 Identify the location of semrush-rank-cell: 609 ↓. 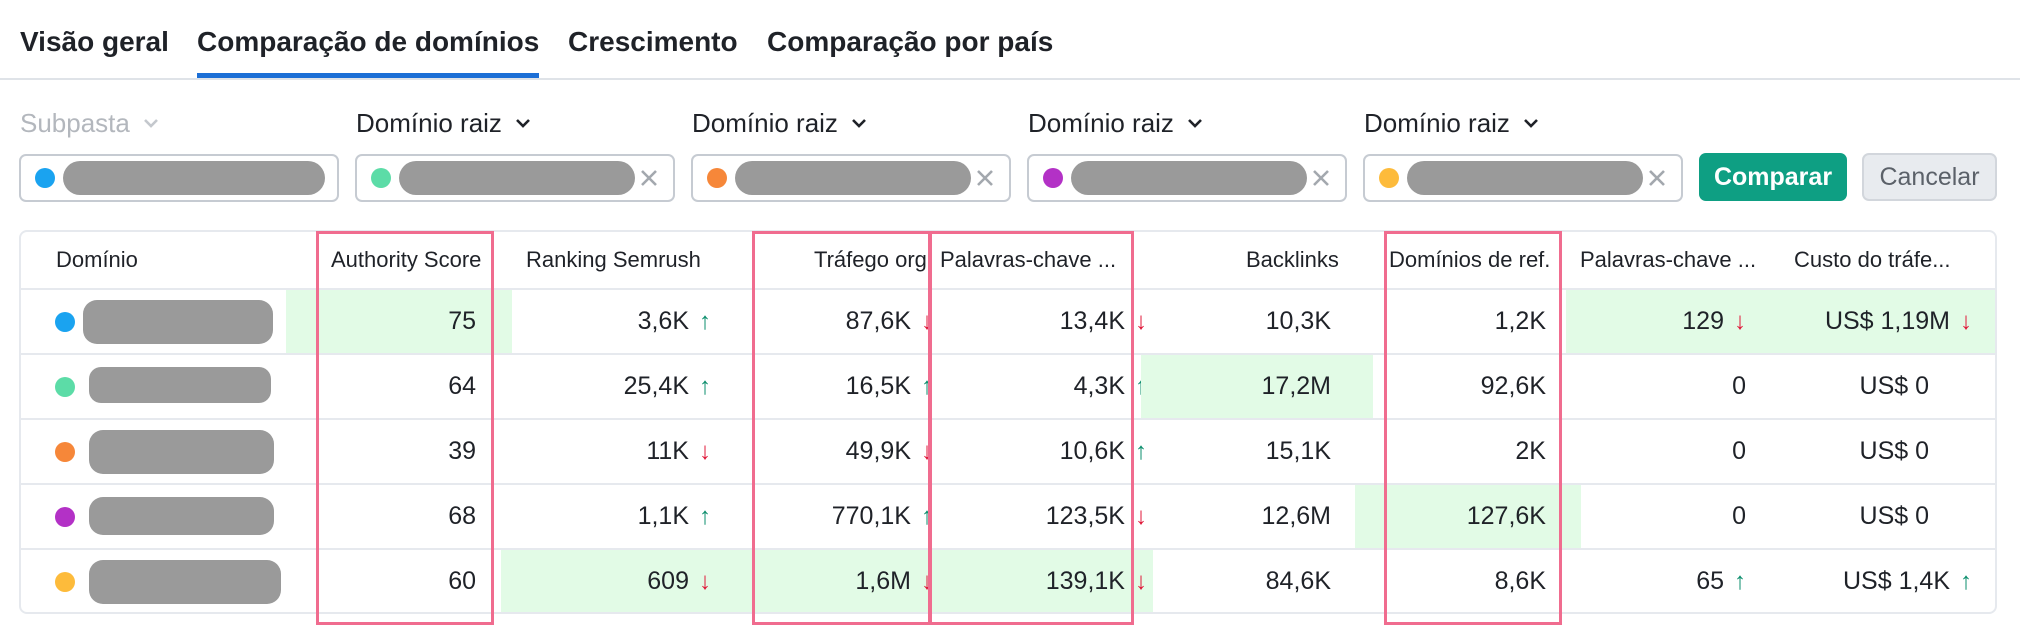
(638, 581).